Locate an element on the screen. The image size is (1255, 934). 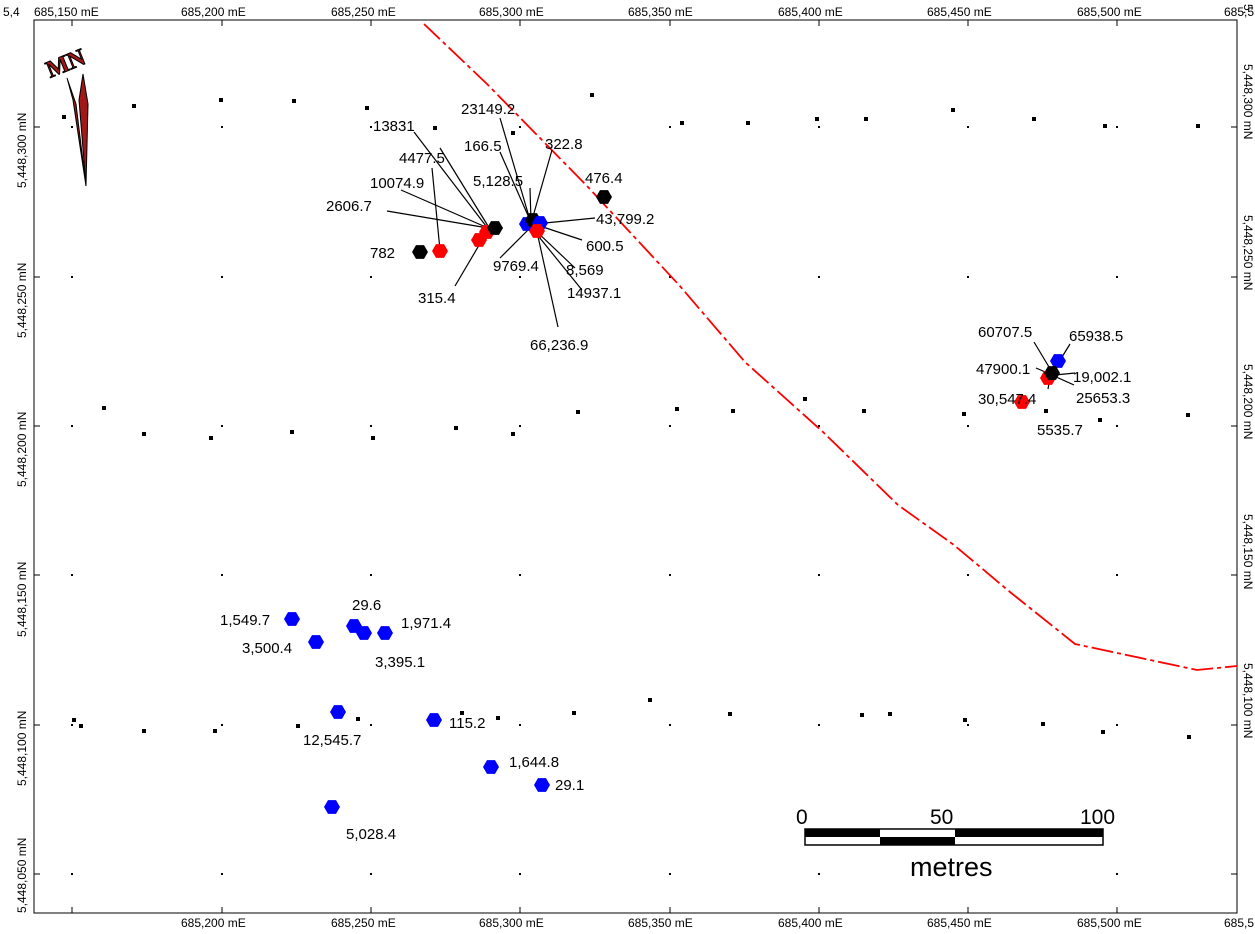
sample-label: 2606.7 is located at coordinates (349, 206).